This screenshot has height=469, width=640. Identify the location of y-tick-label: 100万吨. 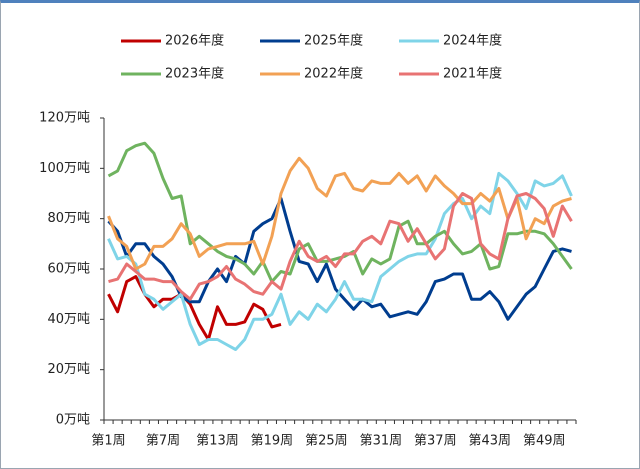
(64, 168).